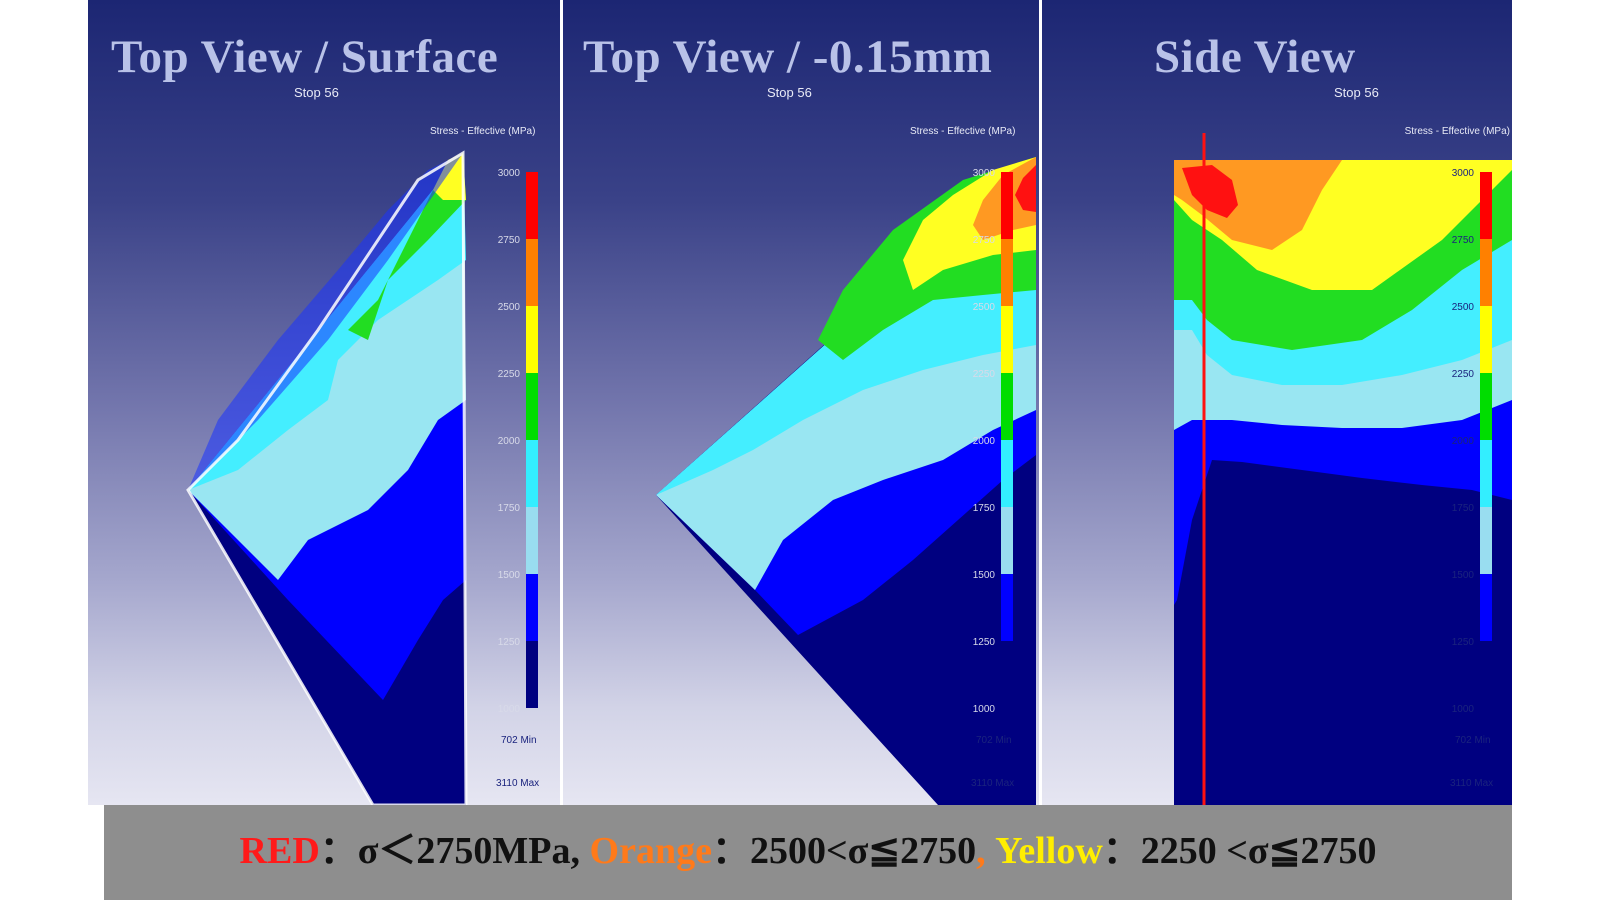  What do you see at coordinates (844, 851) in the screenshot?
I see `caption-orange-rule: ：2500<σ≦2750` at bounding box center [844, 851].